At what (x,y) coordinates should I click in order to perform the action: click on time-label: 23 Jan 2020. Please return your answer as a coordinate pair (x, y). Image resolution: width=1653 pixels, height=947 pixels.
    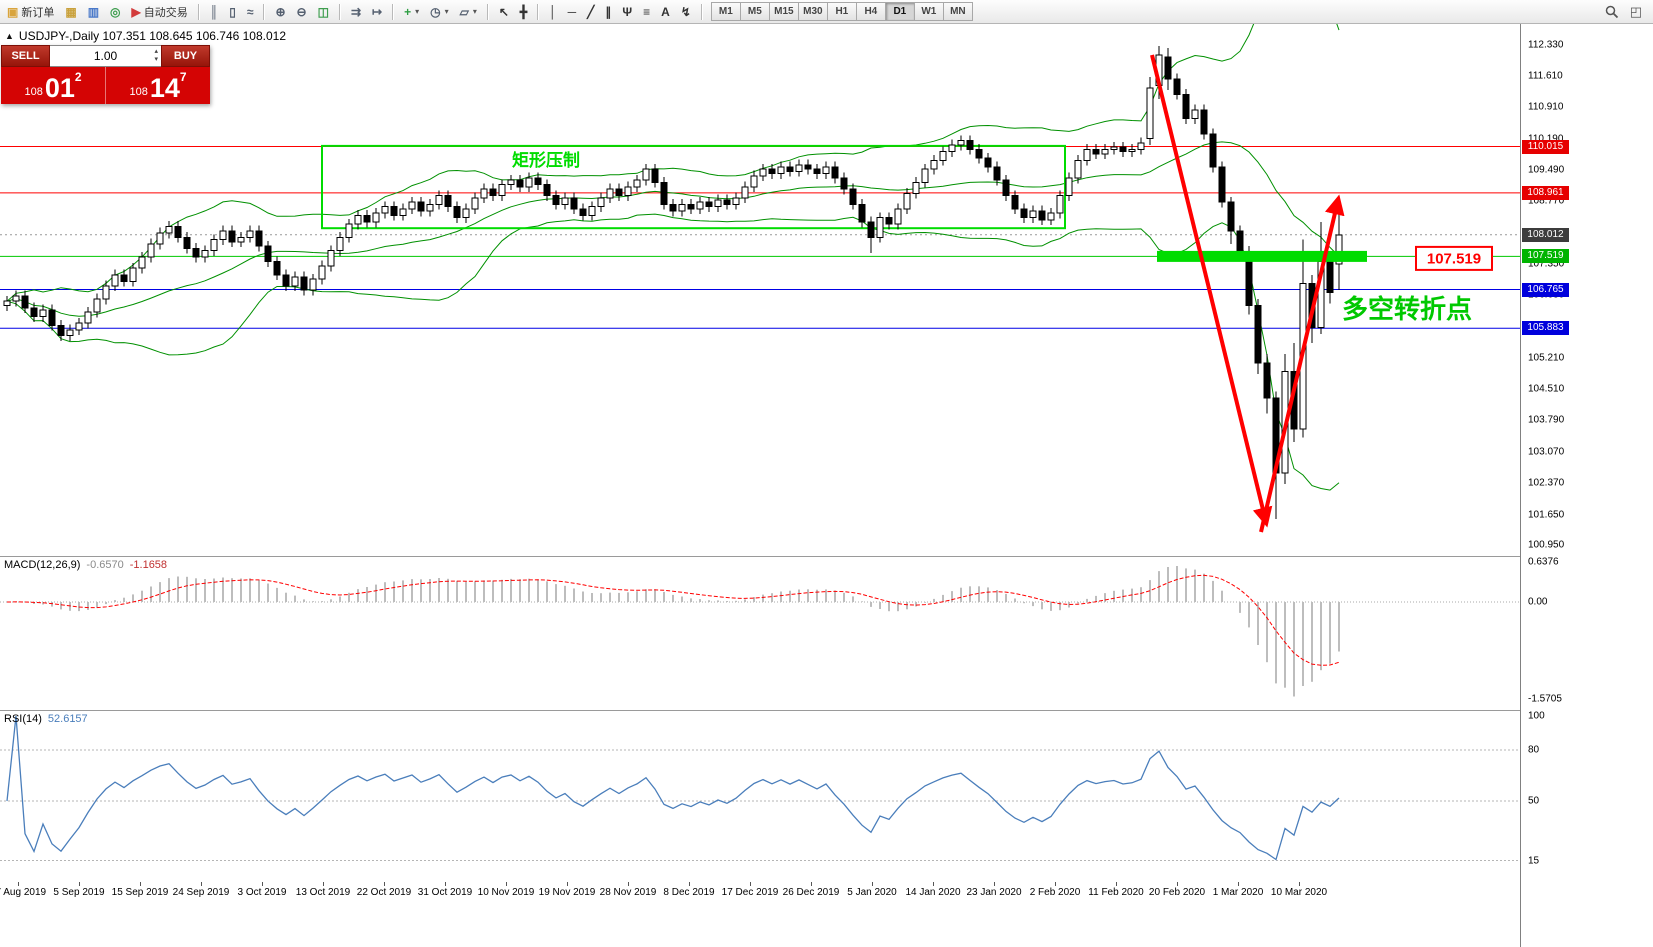
    Looking at the image, I should click on (994, 892).